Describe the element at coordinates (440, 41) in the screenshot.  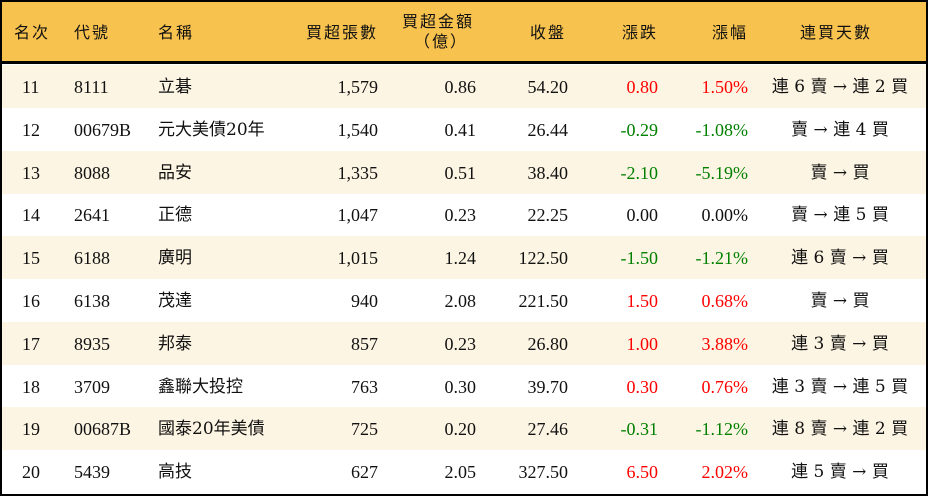
I see `header-amount-unit: （億）` at that location.